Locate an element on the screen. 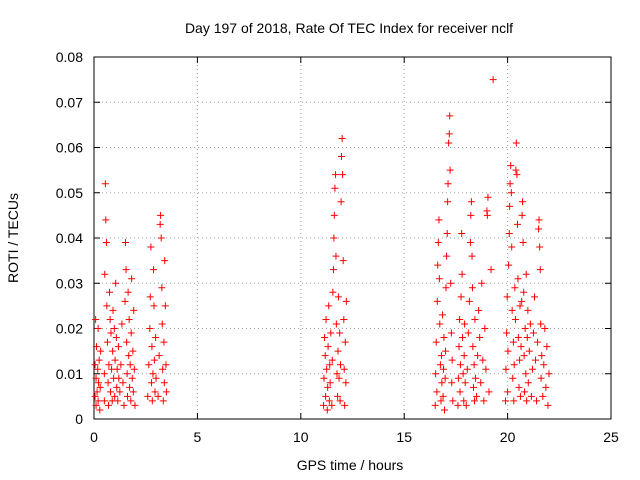 Image resolution: width=640 pixels, height=480 pixels. x-tick-labels: 0 5 10 15 20 25 is located at coordinates (354, 437).